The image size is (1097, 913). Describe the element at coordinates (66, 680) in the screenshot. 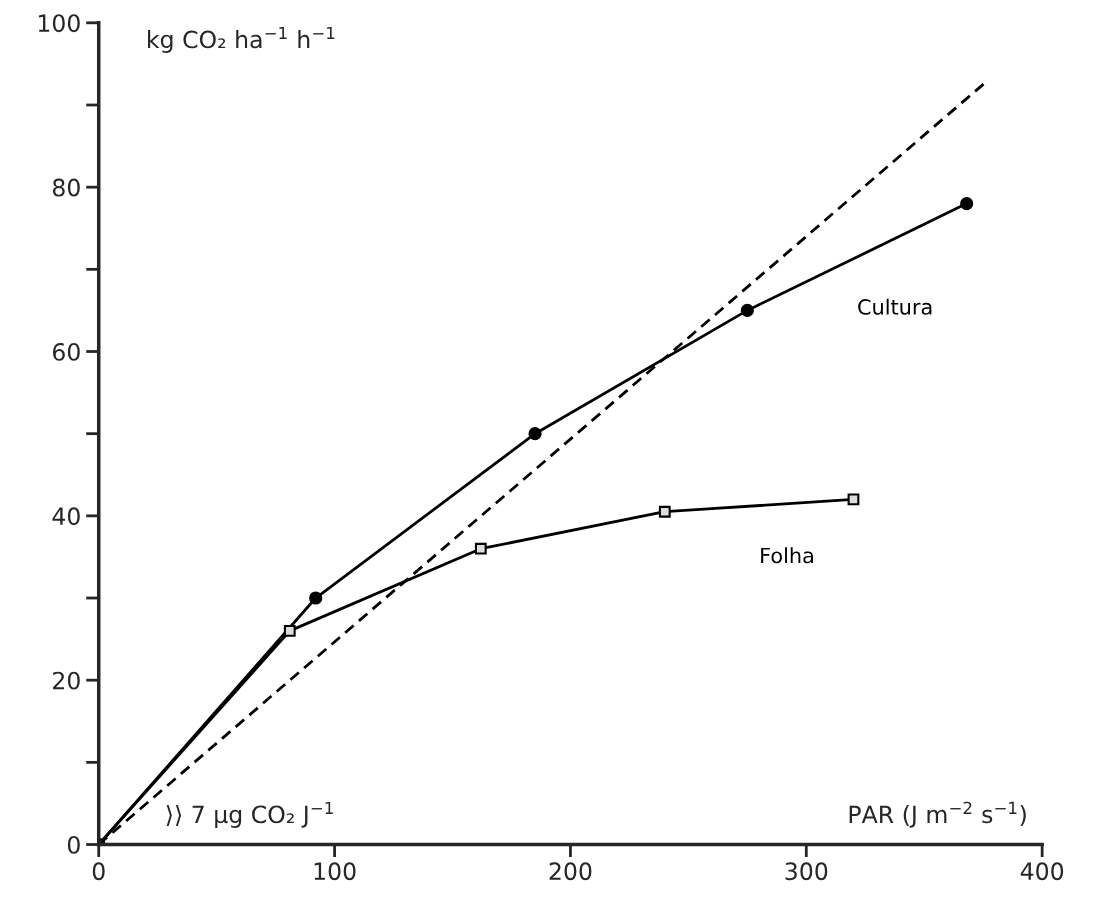

I see `y-tick-label: 20` at that location.